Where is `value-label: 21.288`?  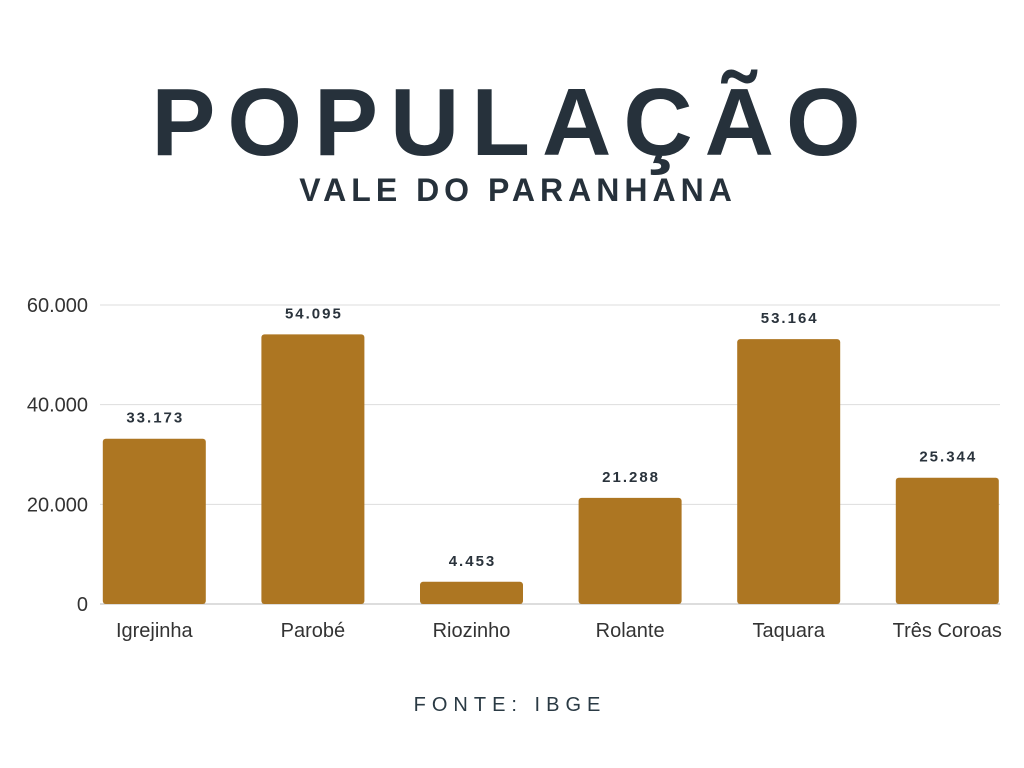
value-label: 21.288 is located at coordinates (631, 477).